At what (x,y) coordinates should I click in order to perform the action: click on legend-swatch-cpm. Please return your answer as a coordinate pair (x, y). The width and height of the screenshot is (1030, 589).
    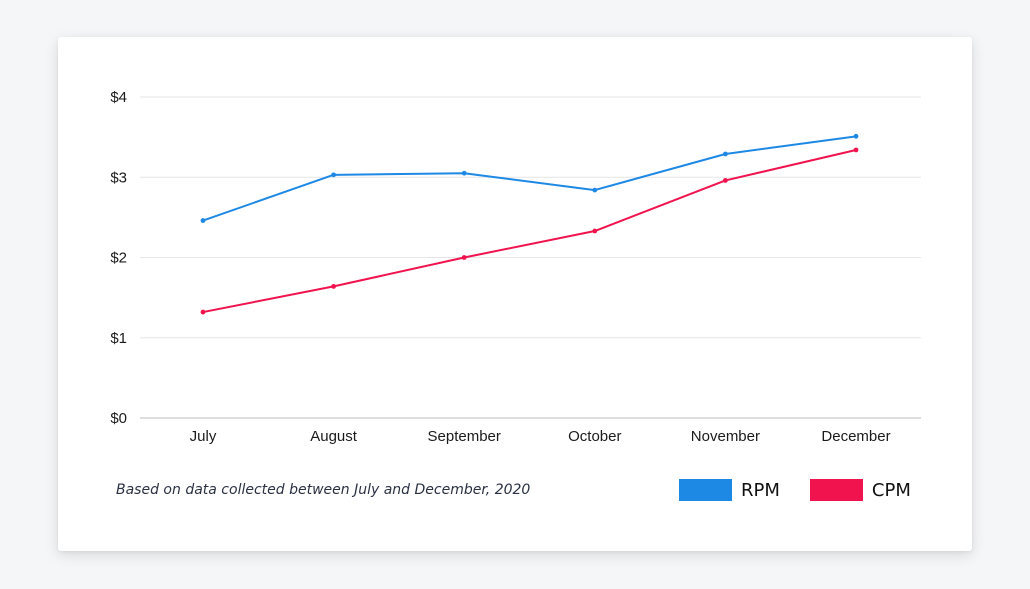
    Looking at the image, I should click on (836, 490).